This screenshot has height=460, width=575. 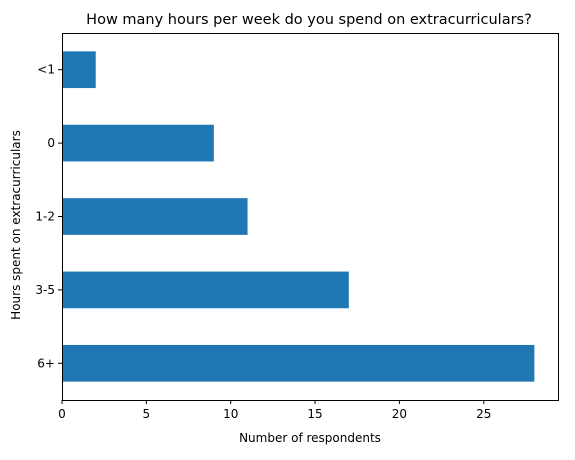 I want to click on x-axis-ticks: 0 5 10 15 20 25, so click(x=274, y=410).